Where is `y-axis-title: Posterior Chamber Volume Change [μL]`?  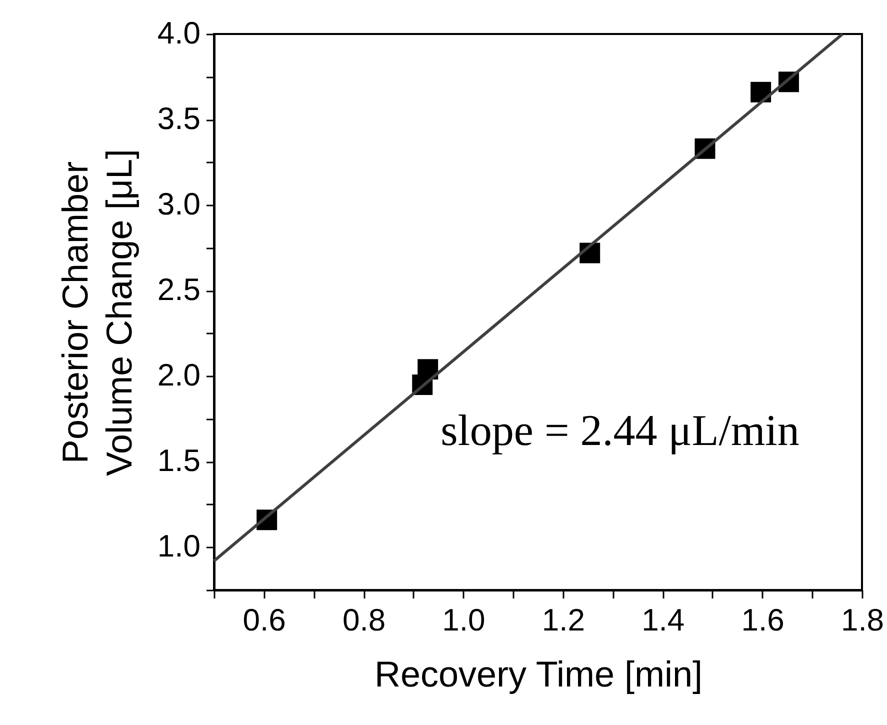 y-axis-title: Posterior Chamber Volume Change [μL] is located at coordinates (97, 312).